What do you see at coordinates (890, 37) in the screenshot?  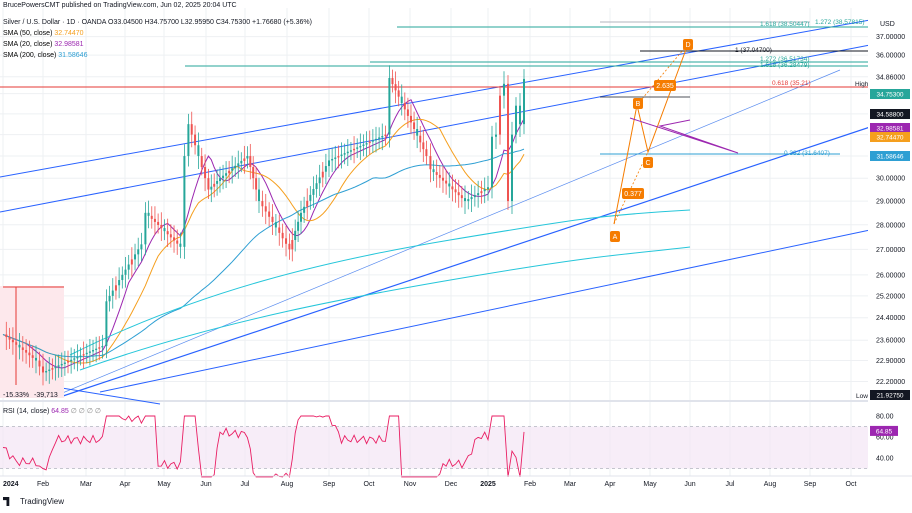 I see `price-tick: 37.00000` at bounding box center [890, 37].